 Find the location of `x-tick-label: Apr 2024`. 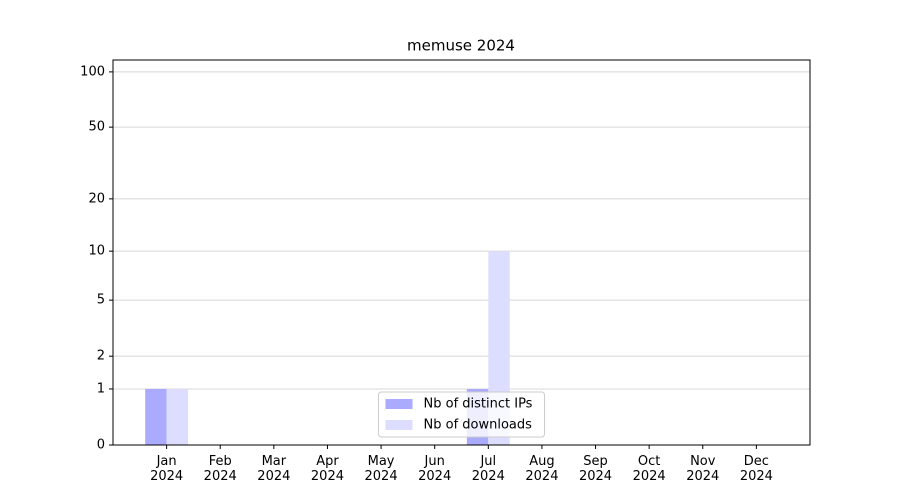

x-tick-label: Apr 2024 is located at coordinates (327, 469).